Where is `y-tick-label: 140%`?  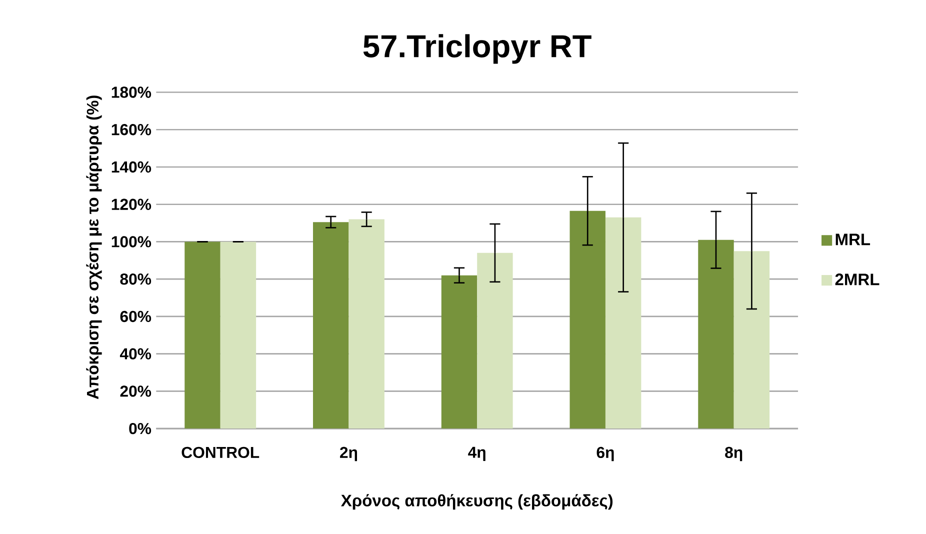
y-tick-label: 140% is located at coordinates (132, 167).